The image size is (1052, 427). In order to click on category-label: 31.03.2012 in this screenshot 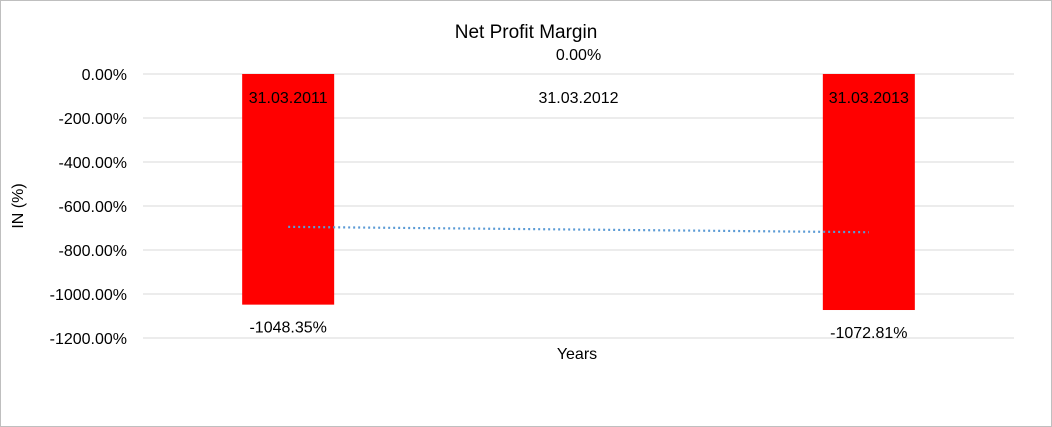, I will do `click(578, 98)`.